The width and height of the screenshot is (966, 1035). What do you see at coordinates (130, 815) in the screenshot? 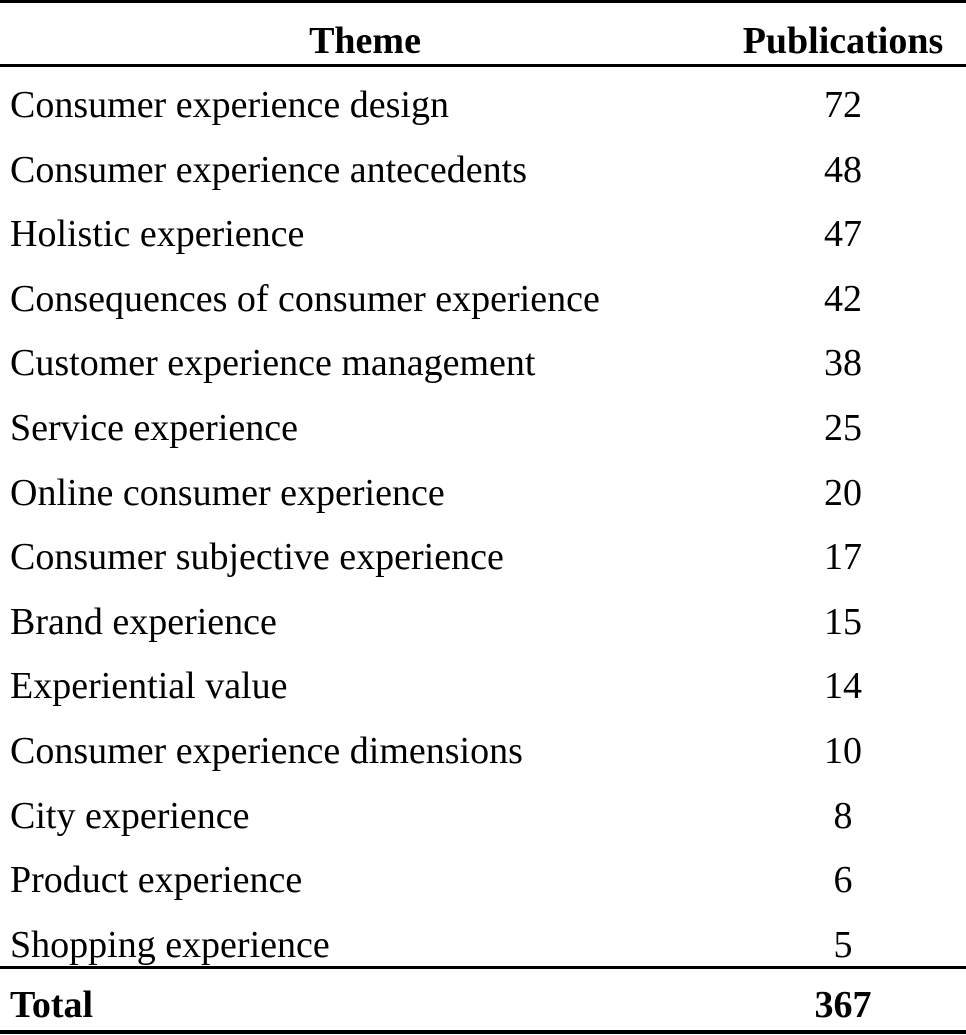
I see `theme-cell: City experience` at bounding box center [130, 815].